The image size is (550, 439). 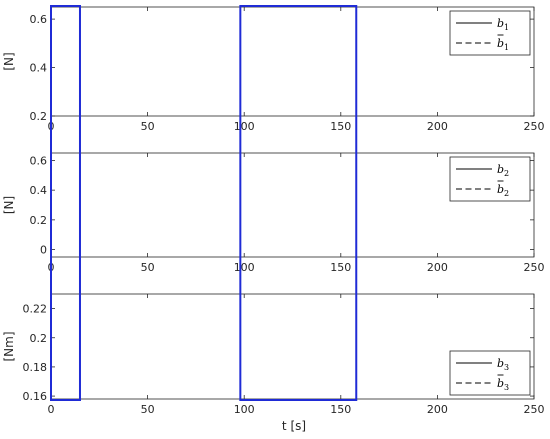 I want to click on y-tick-label: 0.18, so click(x=35, y=367).